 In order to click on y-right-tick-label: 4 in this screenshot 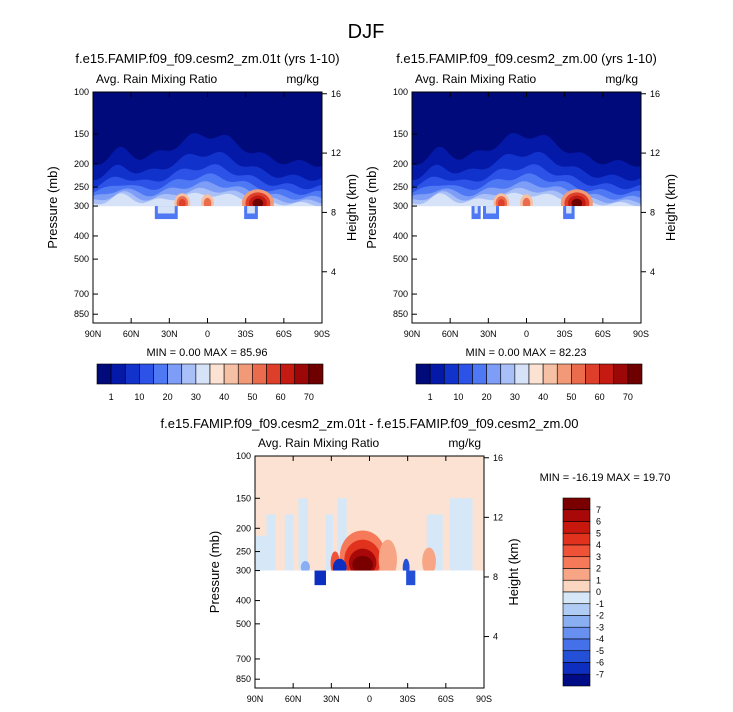, I will do `click(495, 637)`.